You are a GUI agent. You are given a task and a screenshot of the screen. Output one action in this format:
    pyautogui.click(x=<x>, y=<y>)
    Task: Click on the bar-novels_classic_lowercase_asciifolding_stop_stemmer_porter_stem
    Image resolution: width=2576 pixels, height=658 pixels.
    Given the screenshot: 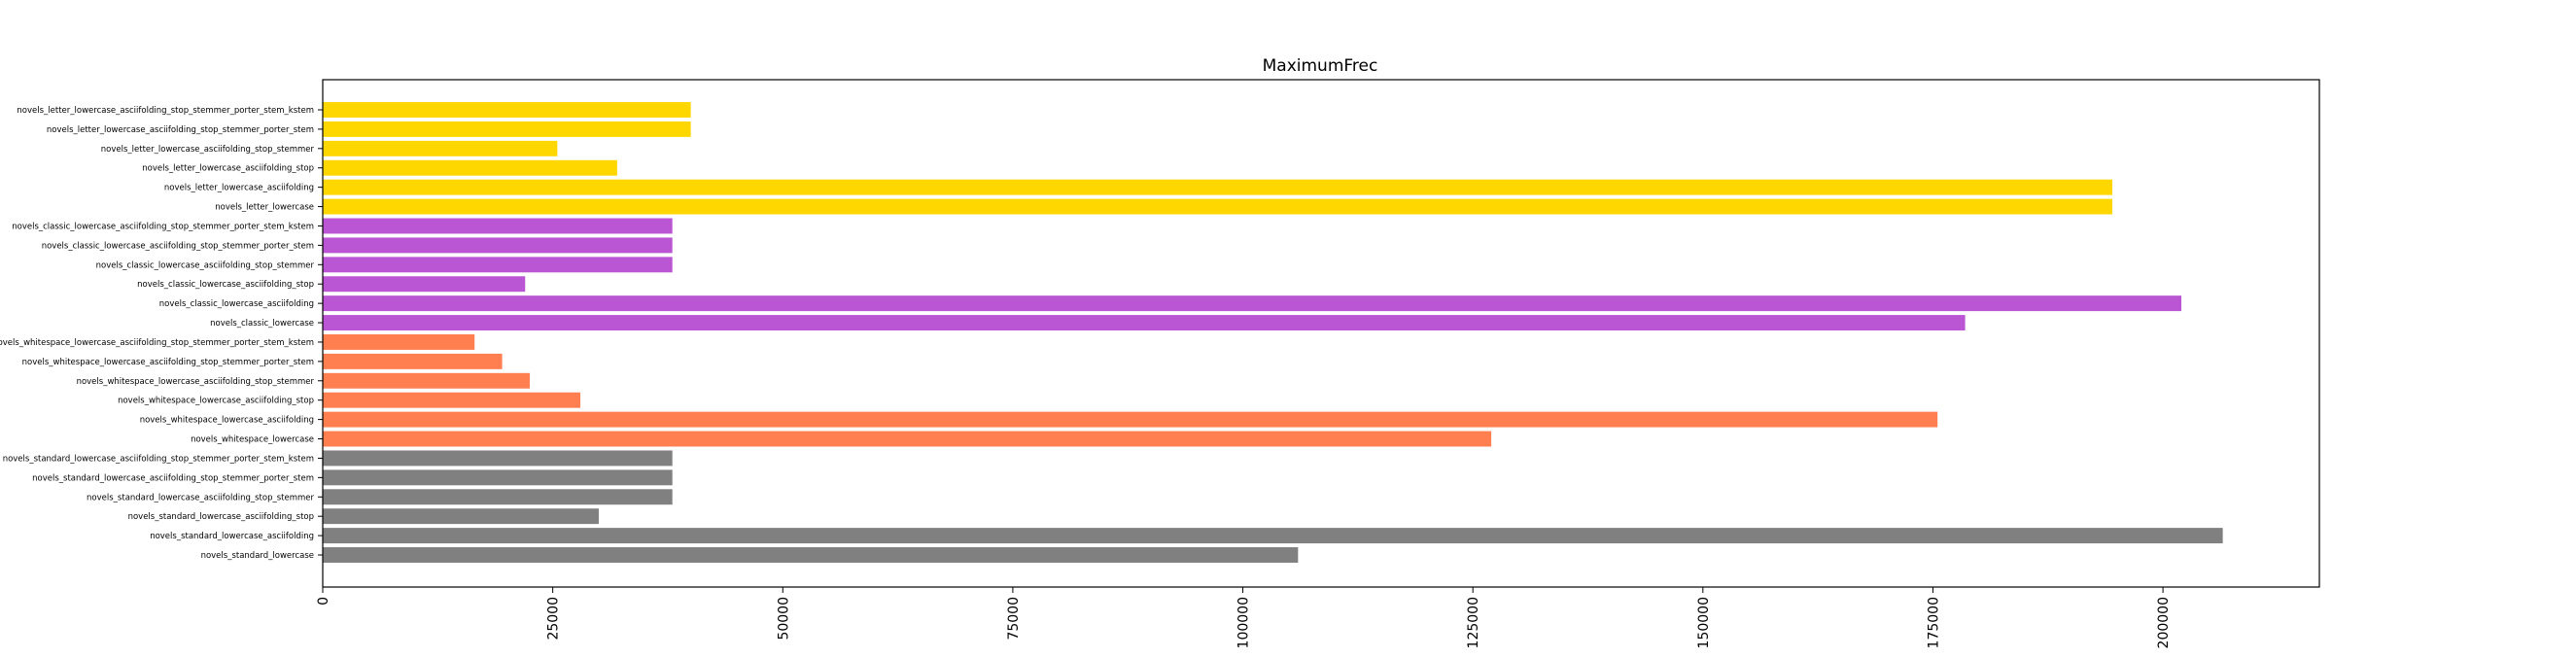 What is the action you would take?
    pyautogui.click(x=498, y=245)
    